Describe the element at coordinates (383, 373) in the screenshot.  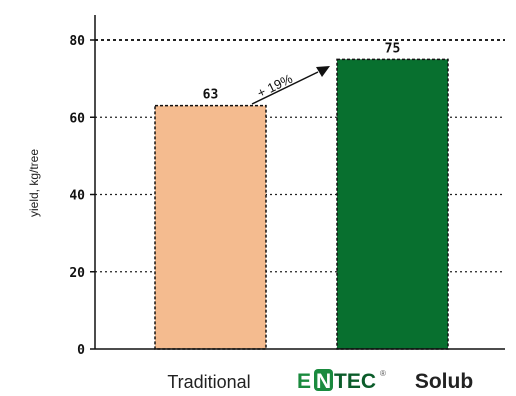
I see `logo-registered-mark: ®` at that location.